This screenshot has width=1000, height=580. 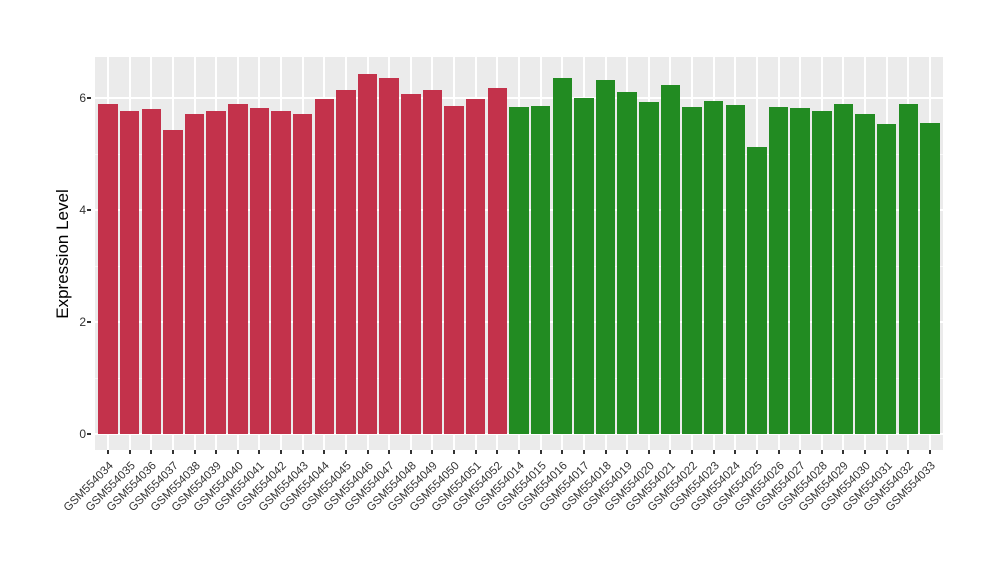 What do you see at coordinates (82, 322) in the screenshot?
I see `y-tick-label: 2` at bounding box center [82, 322].